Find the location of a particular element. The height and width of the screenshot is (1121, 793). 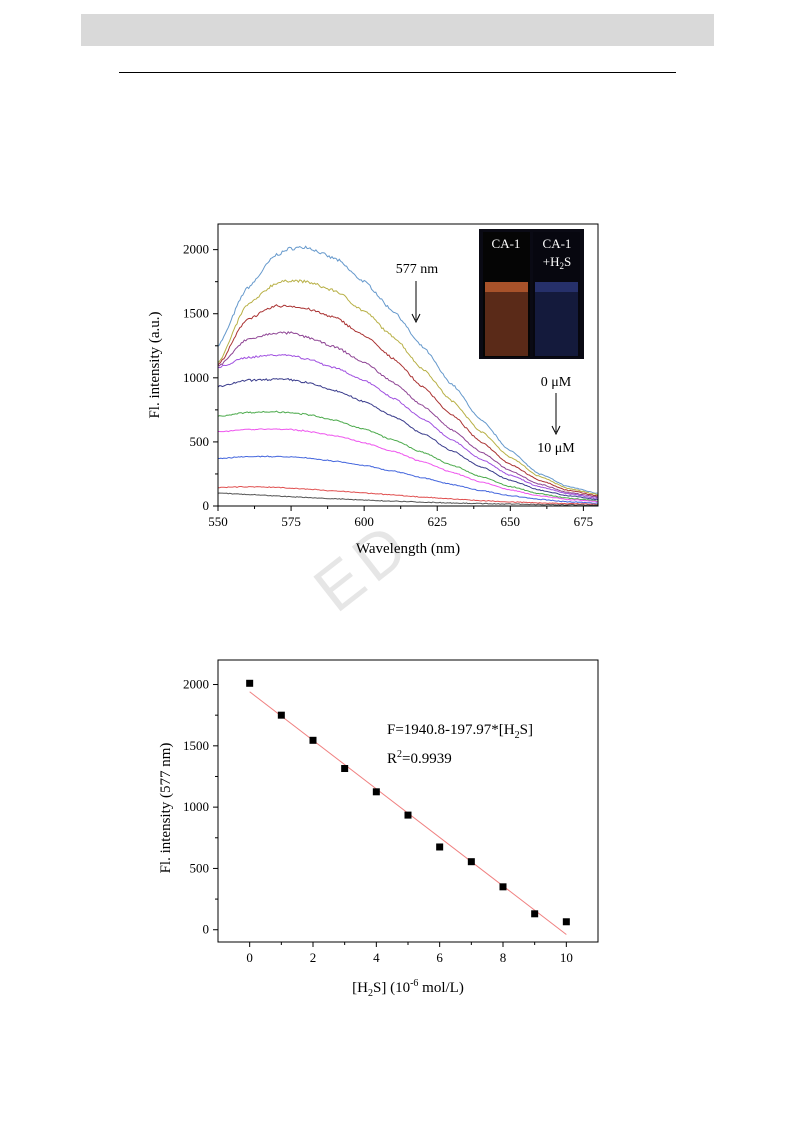

c2-y-tick-label: 500 is located at coordinates (200, 867).